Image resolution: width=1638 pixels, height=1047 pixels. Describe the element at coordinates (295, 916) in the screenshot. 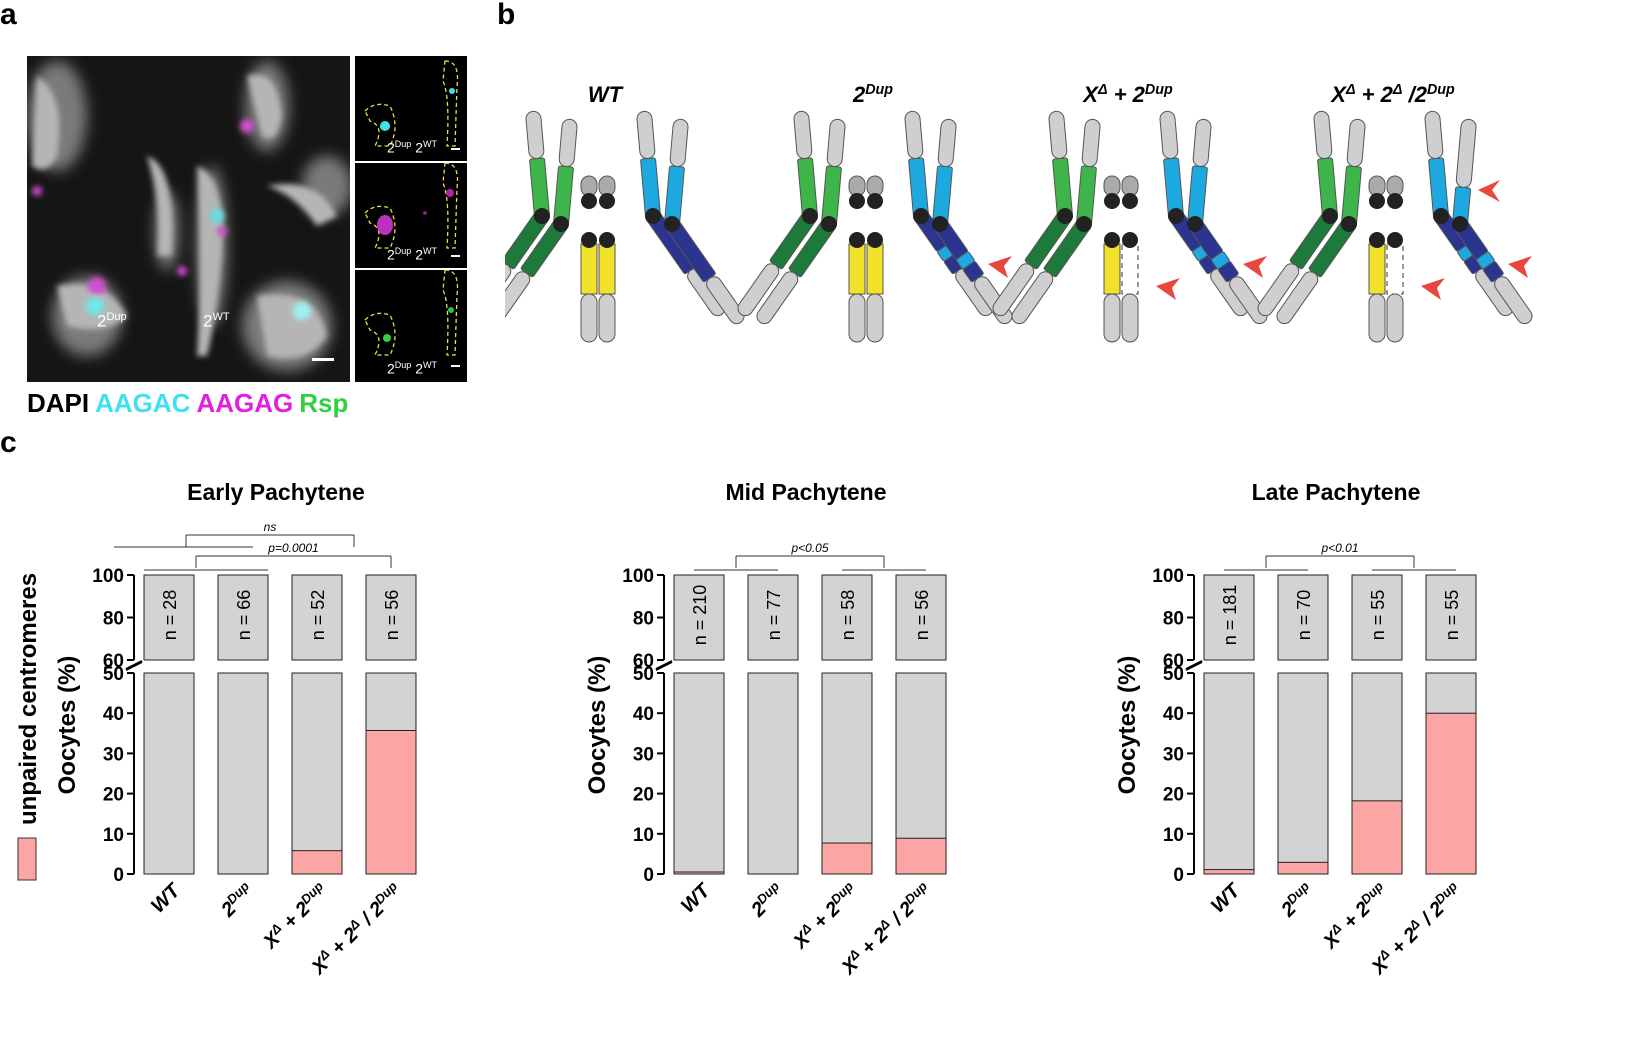

I see `x-tick-label: XΔ + 2Dup` at that location.